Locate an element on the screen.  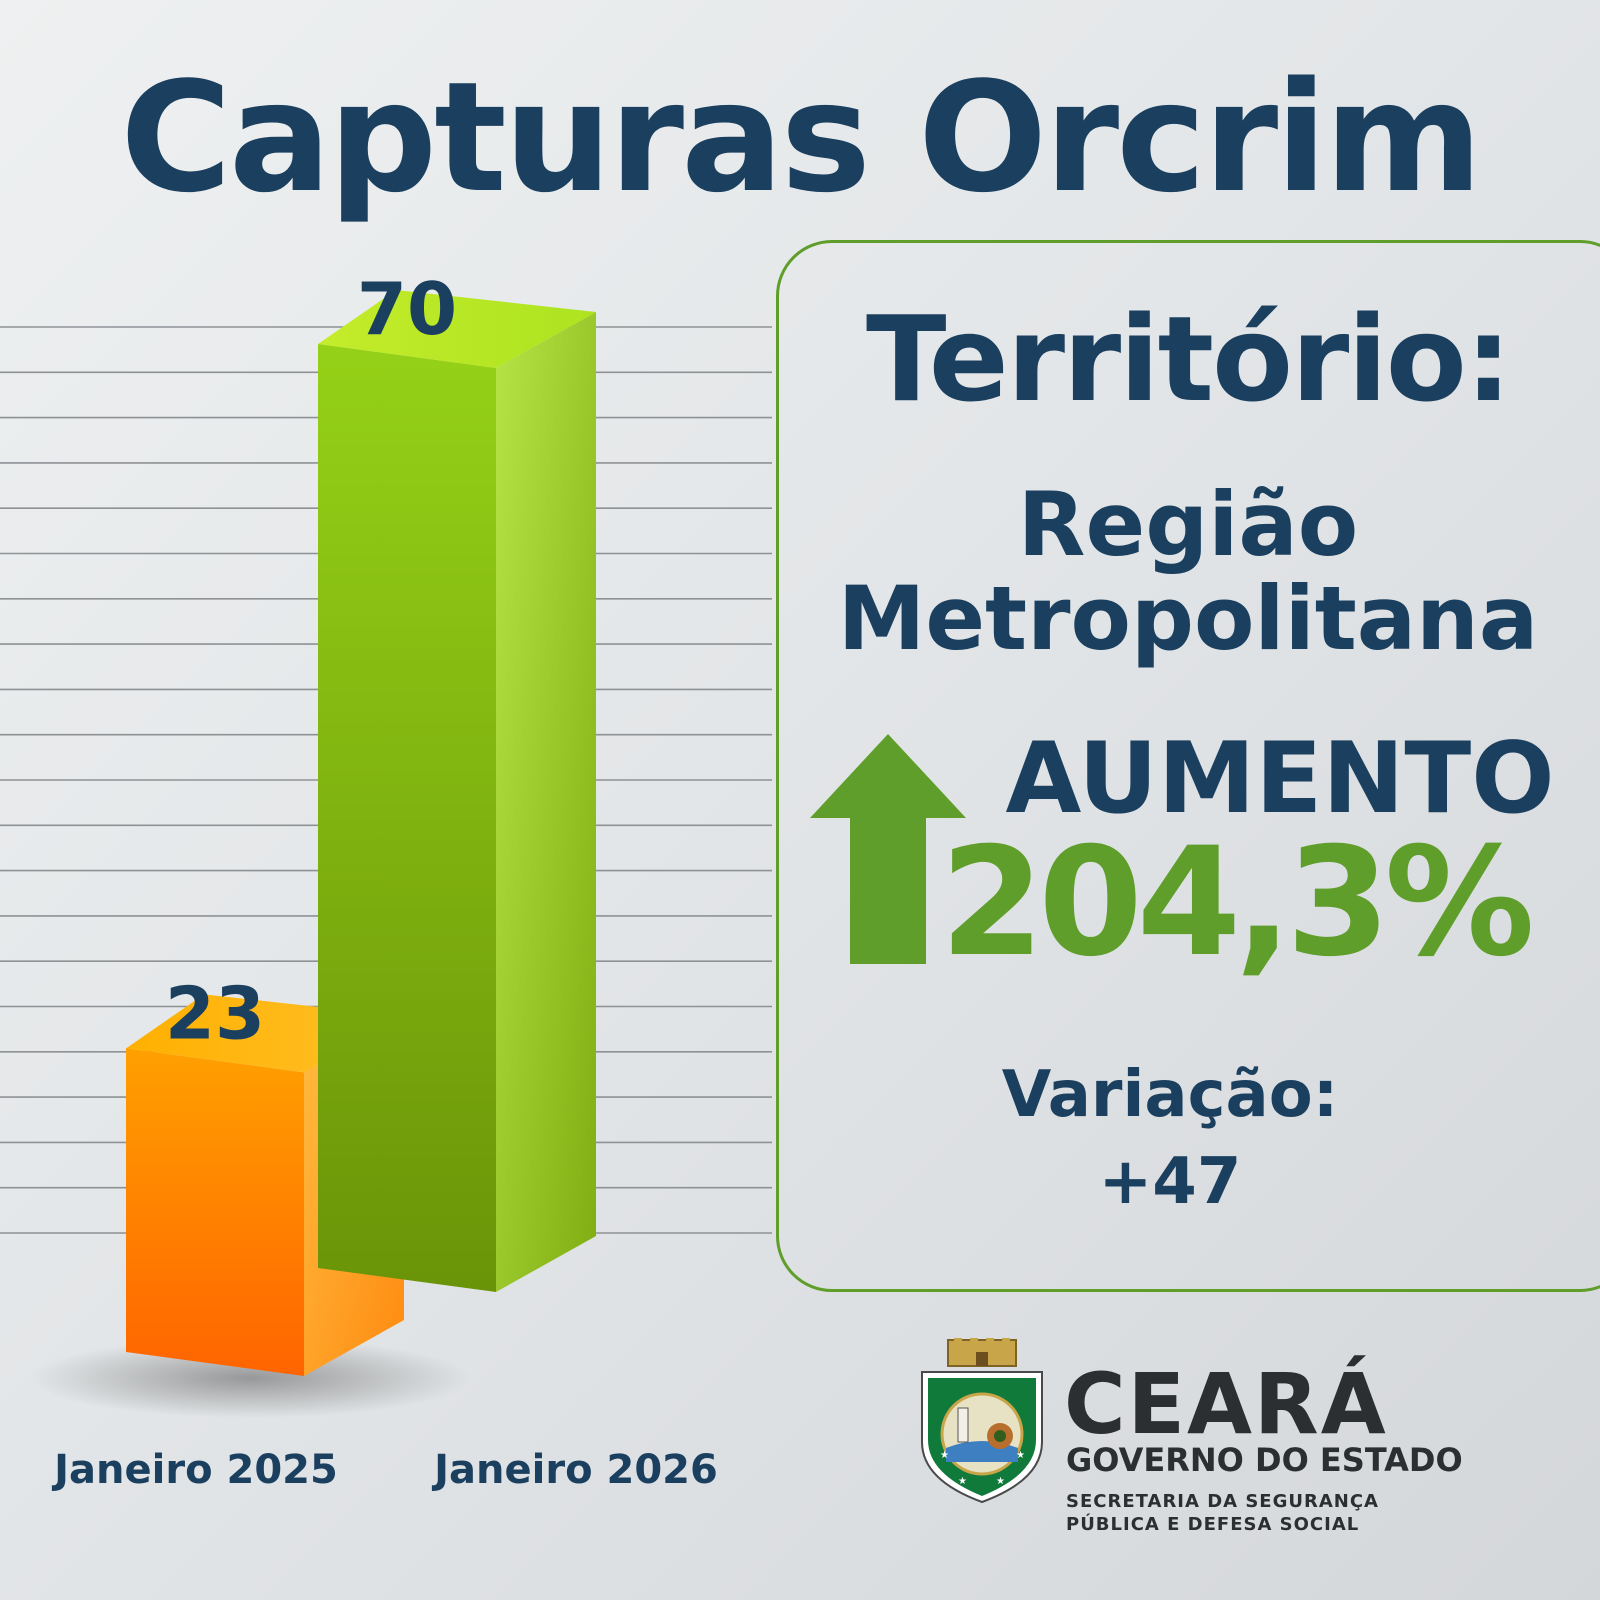
region-name: Região Metropolitana is located at coordinates (1188, 572).